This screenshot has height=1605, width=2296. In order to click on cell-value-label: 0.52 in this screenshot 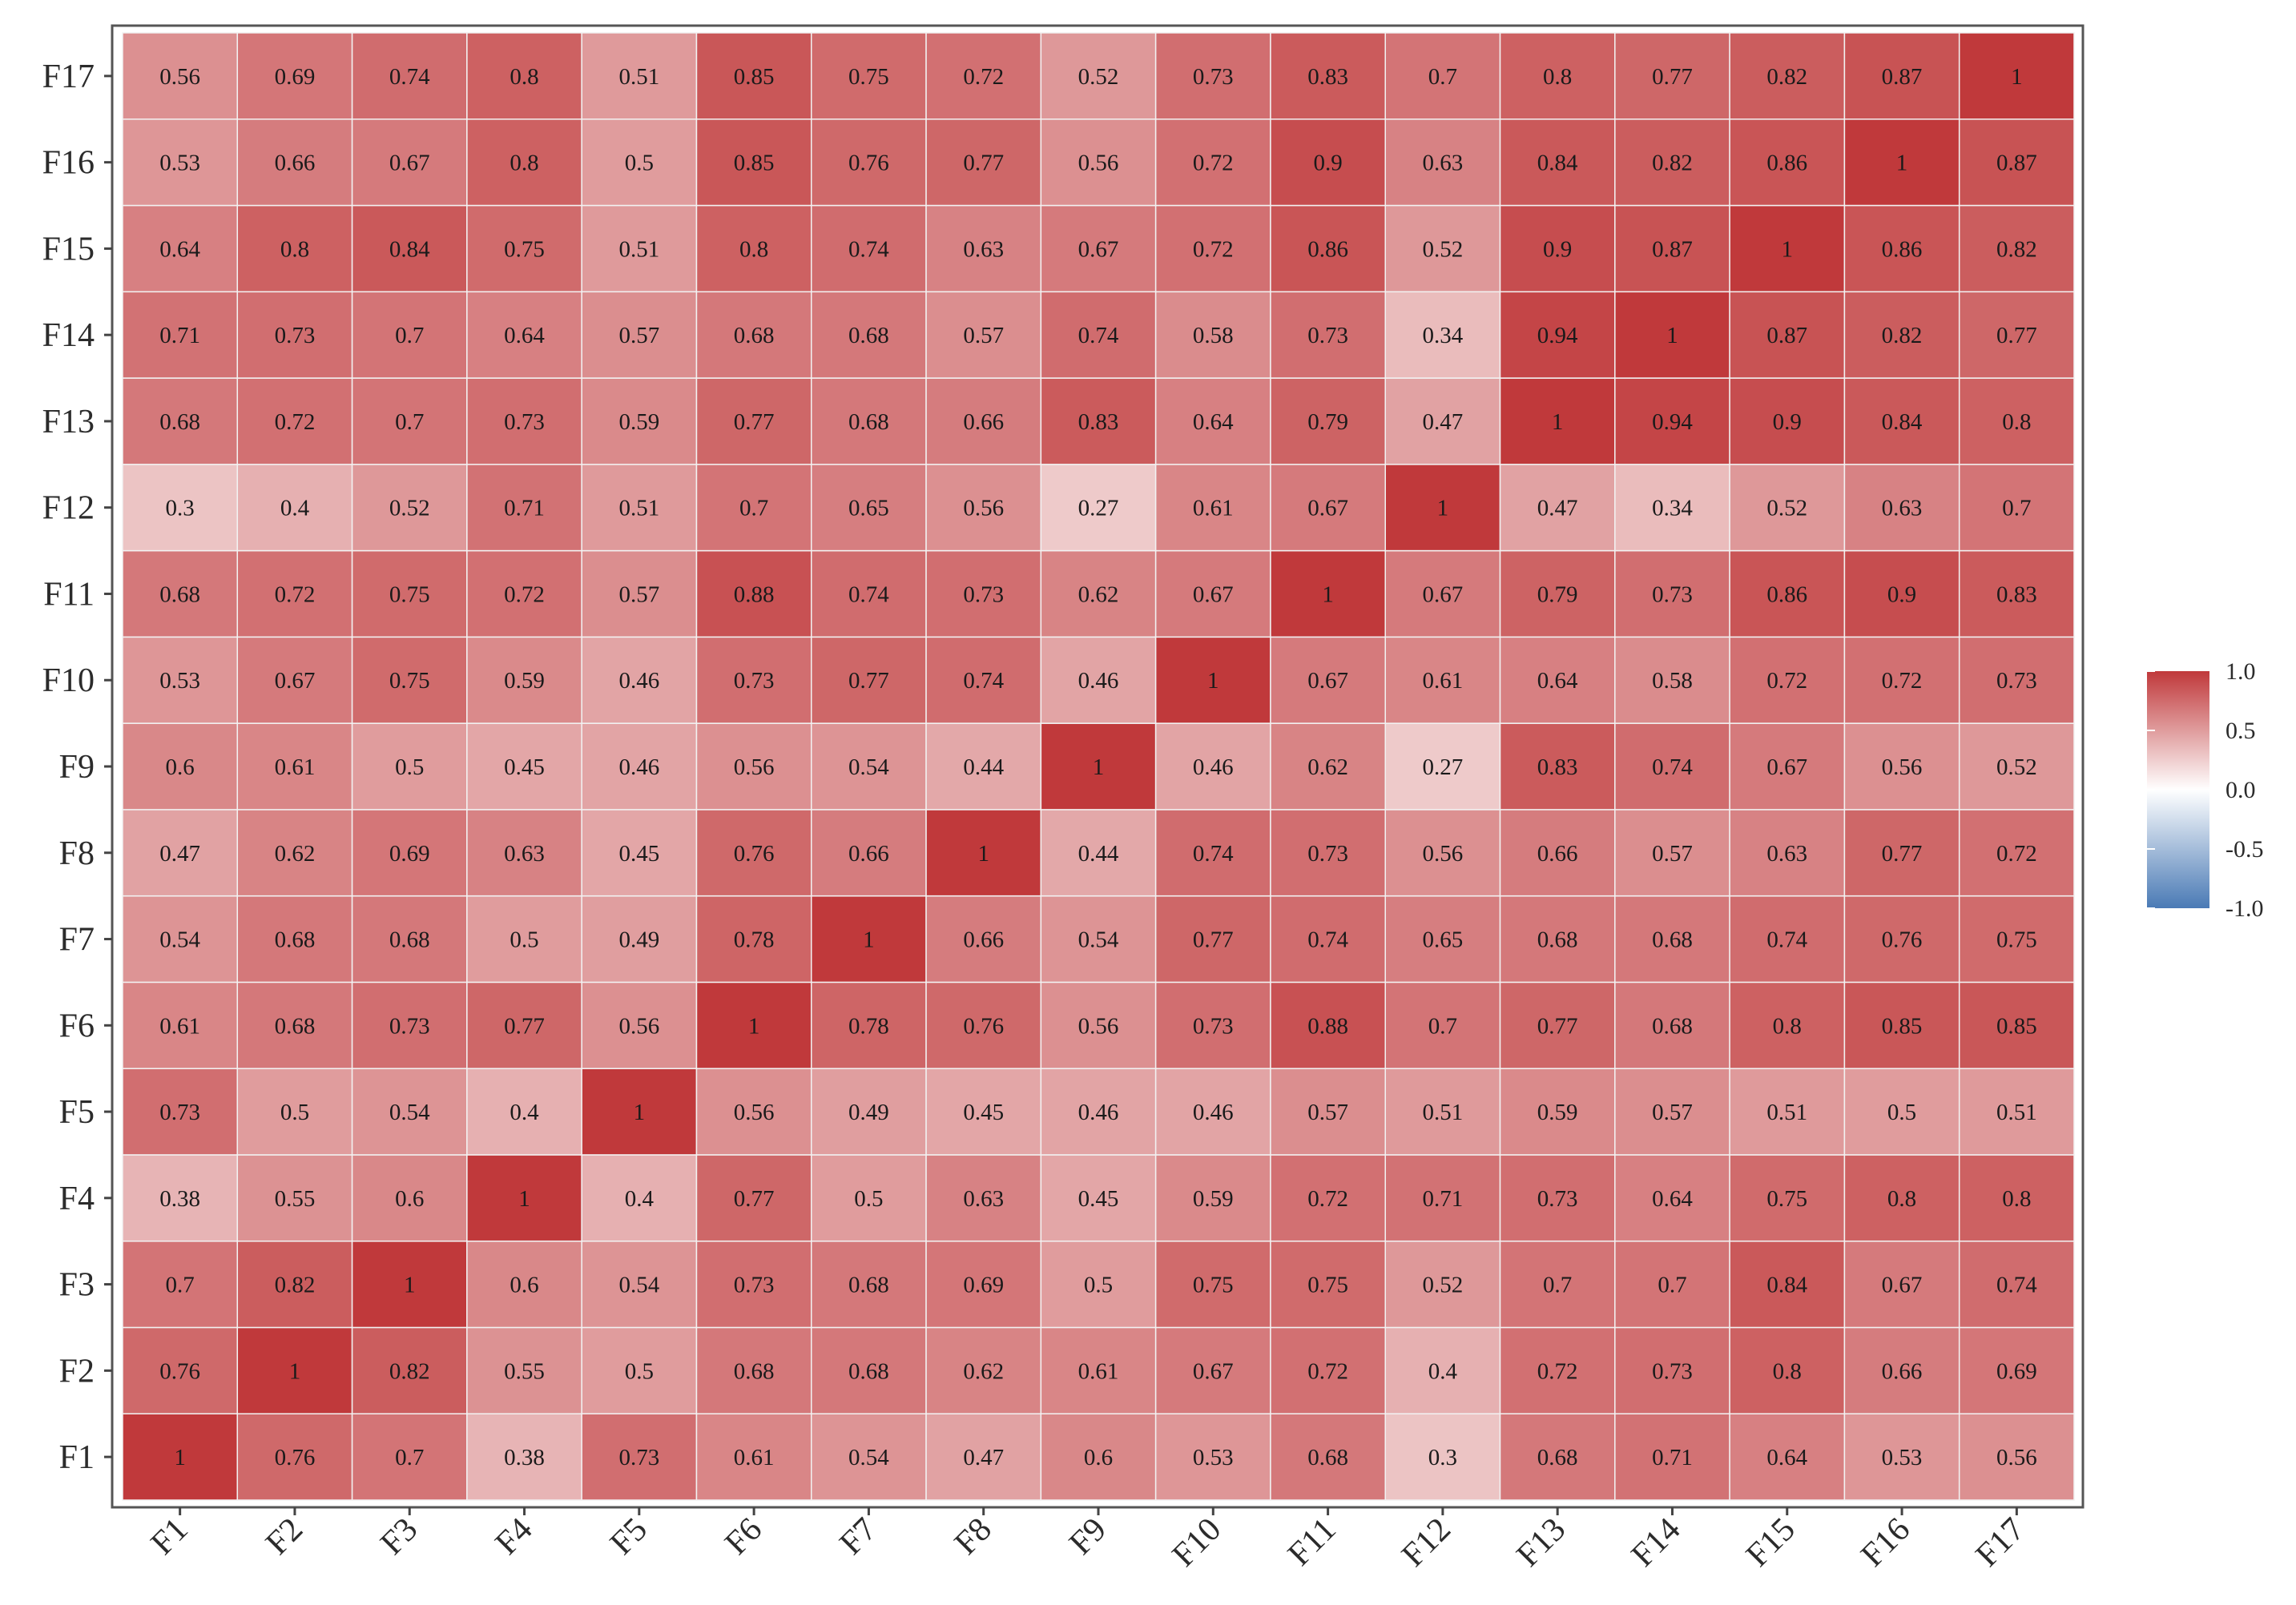, I will do `click(1786, 509)`.